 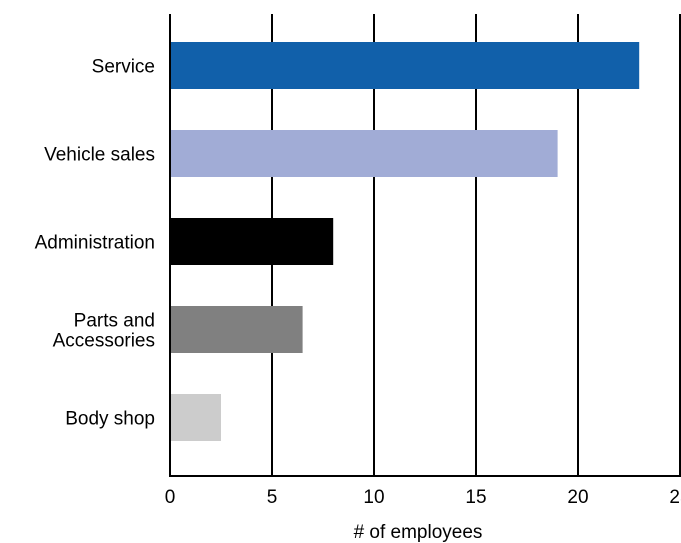 I want to click on x-tick-label-20: 20, so click(x=577, y=497).